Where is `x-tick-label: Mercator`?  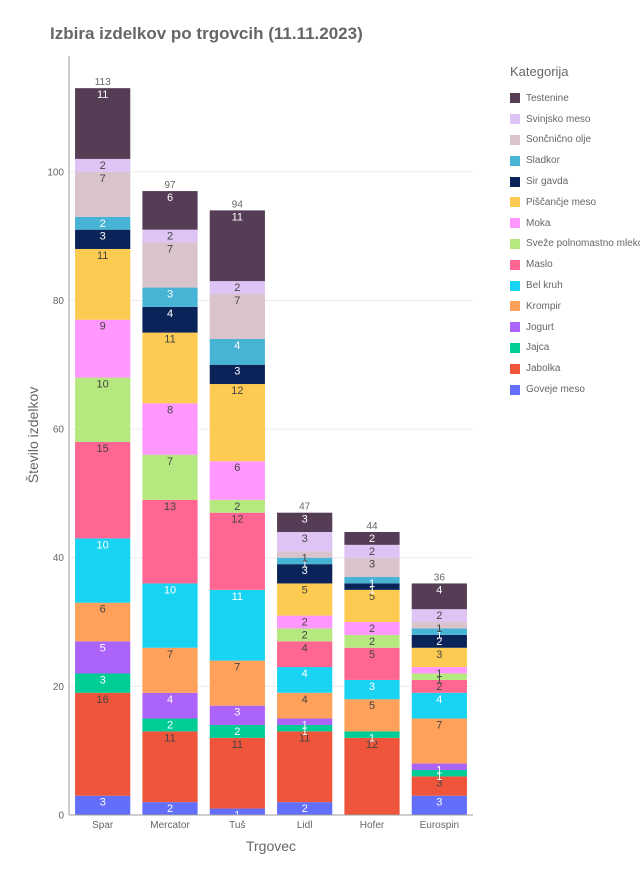 x-tick-label: Mercator is located at coordinates (170, 825).